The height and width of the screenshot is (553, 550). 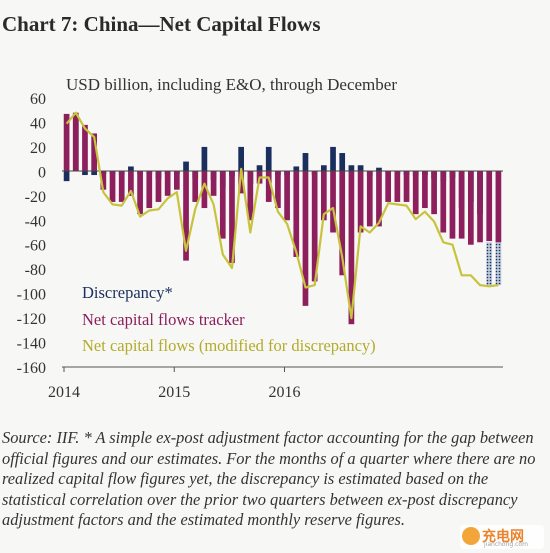 What do you see at coordinates (471, 536) in the screenshot?
I see `watermark-logo-icon` at bounding box center [471, 536].